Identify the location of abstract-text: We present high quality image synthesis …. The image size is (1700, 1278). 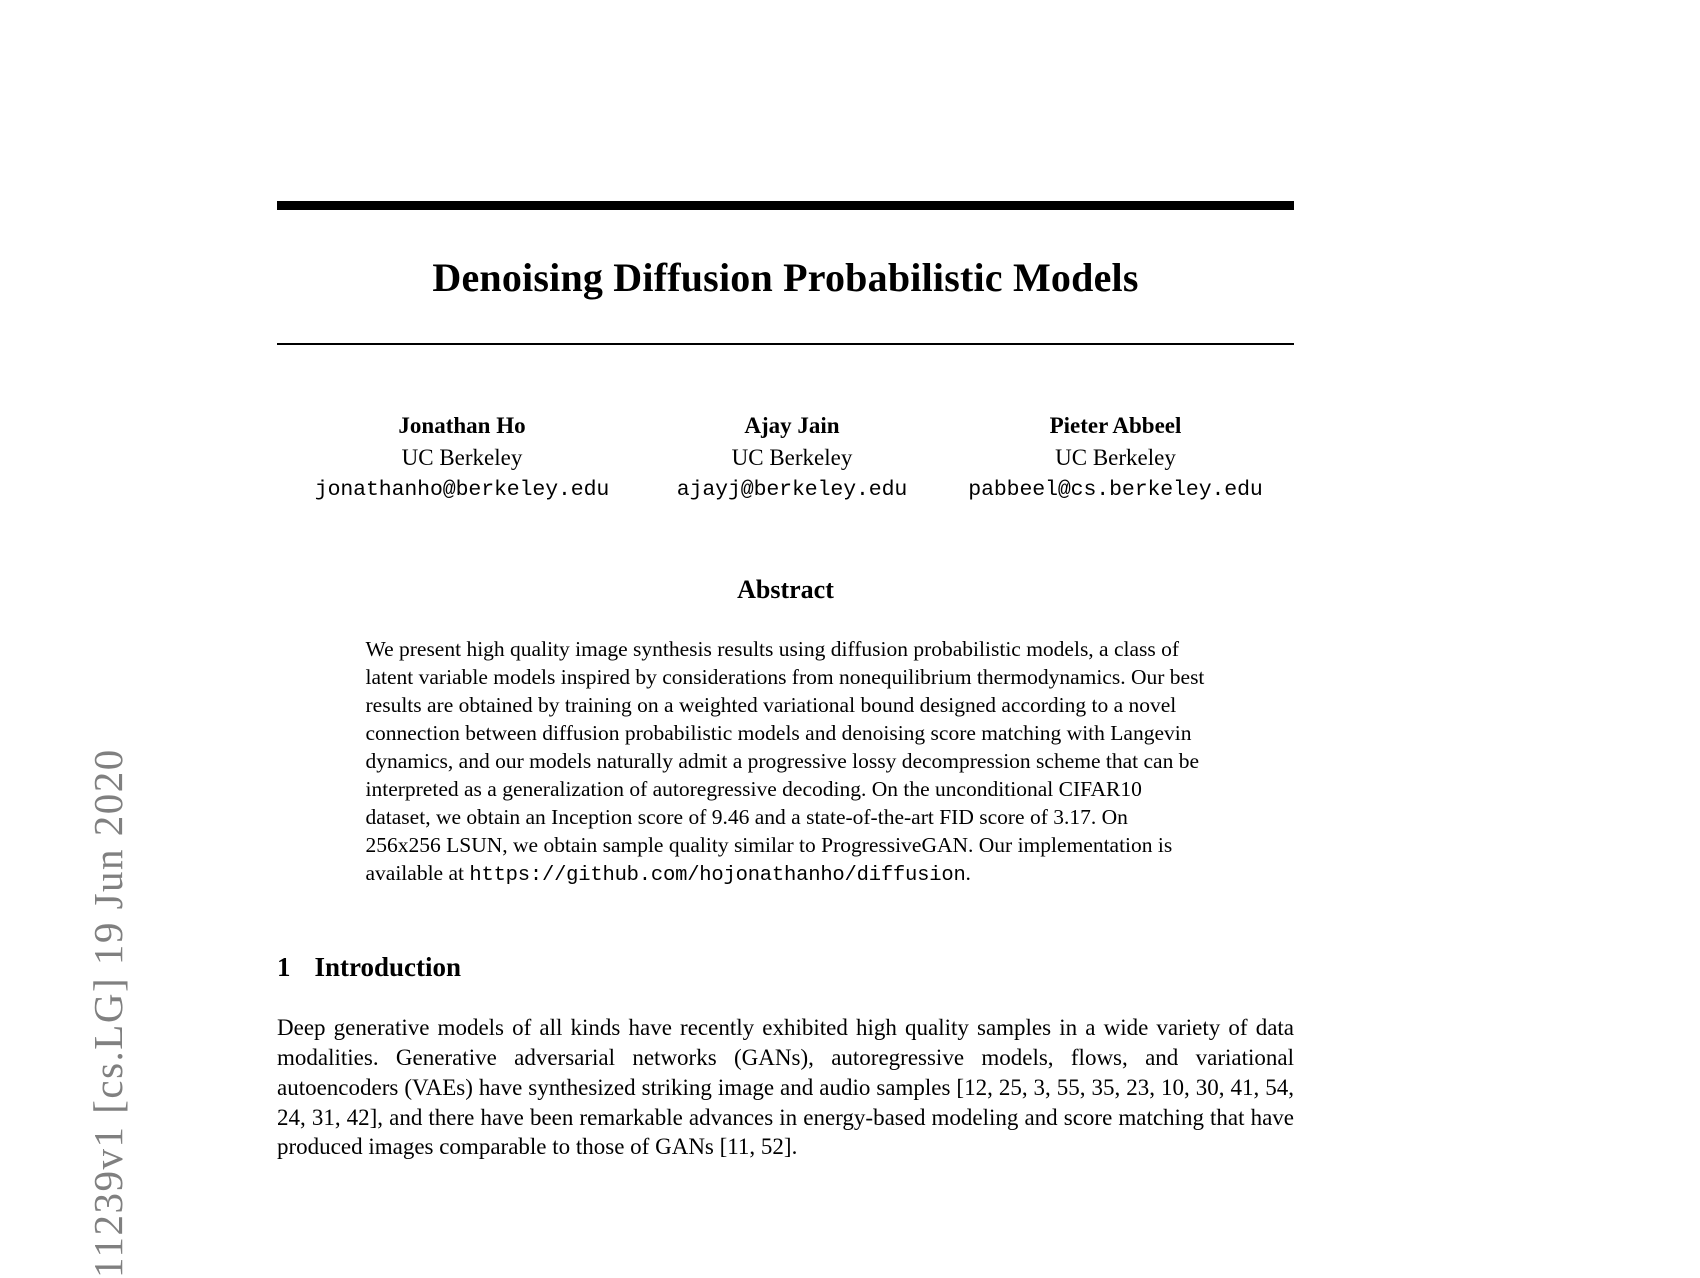
(785, 761).